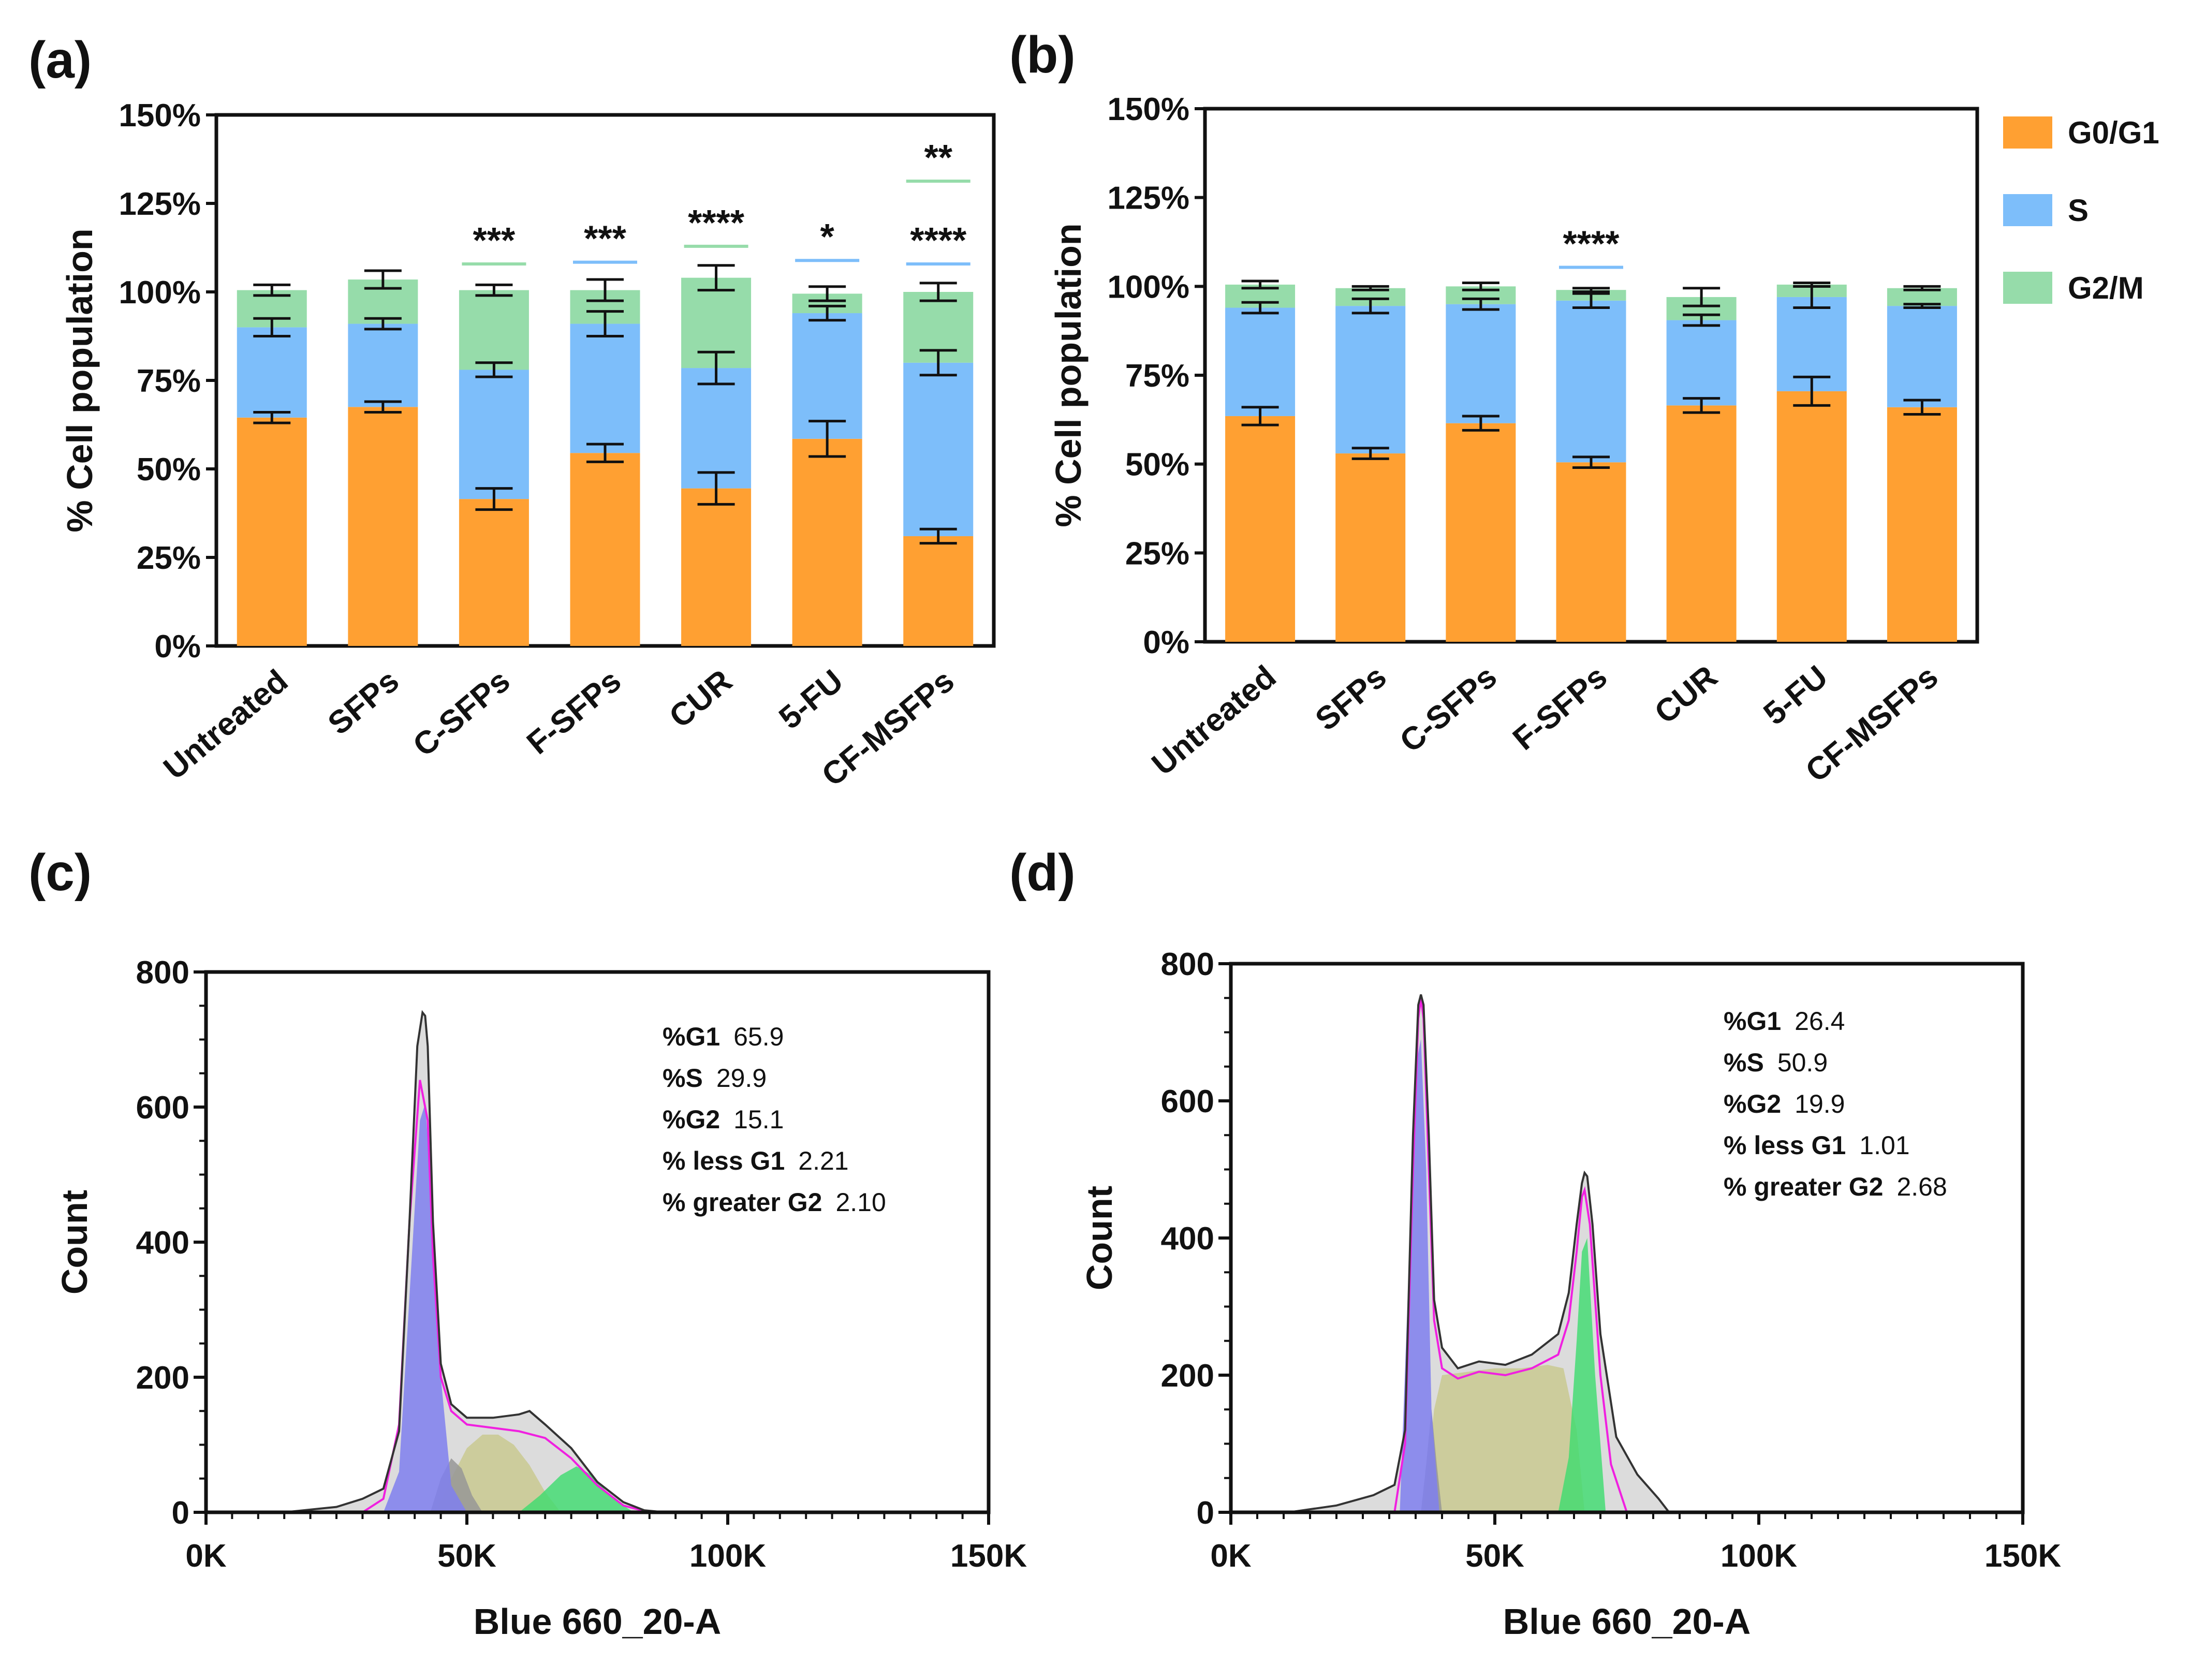  Describe the element at coordinates (1511, 1255) in the screenshot. I see `model-fit-line` at that location.